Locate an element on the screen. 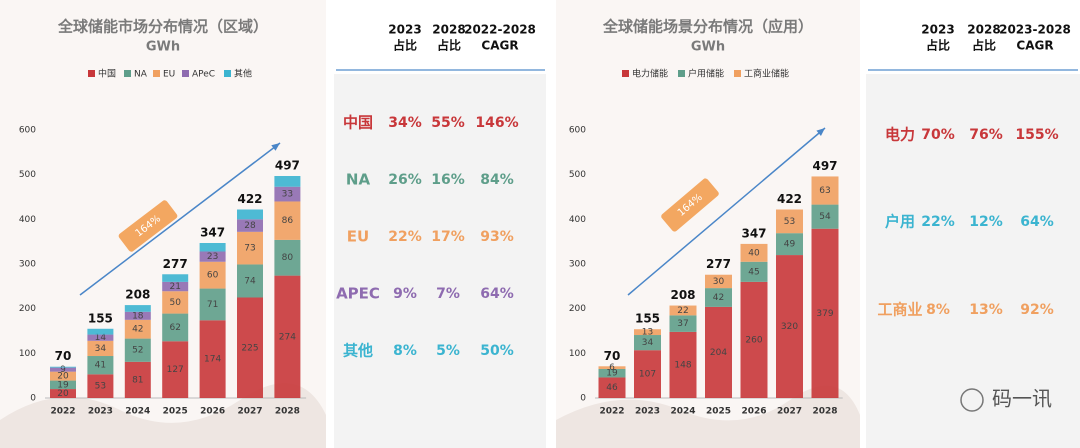 The image size is (1080, 448). y-tick-label: 300 is located at coordinates (577, 265).